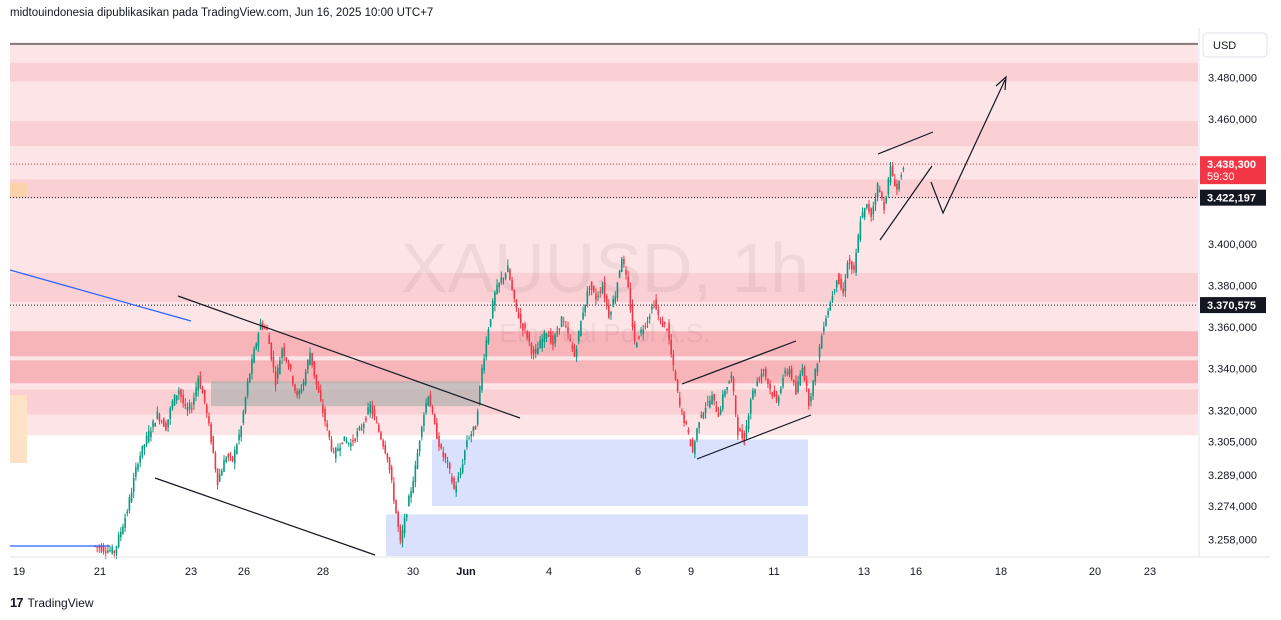 The width and height of the screenshot is (1281, 620). Describe the element at coordinates (17, 602) in the screenshot. I see `tradingview-mark-icon: 17` at that location.